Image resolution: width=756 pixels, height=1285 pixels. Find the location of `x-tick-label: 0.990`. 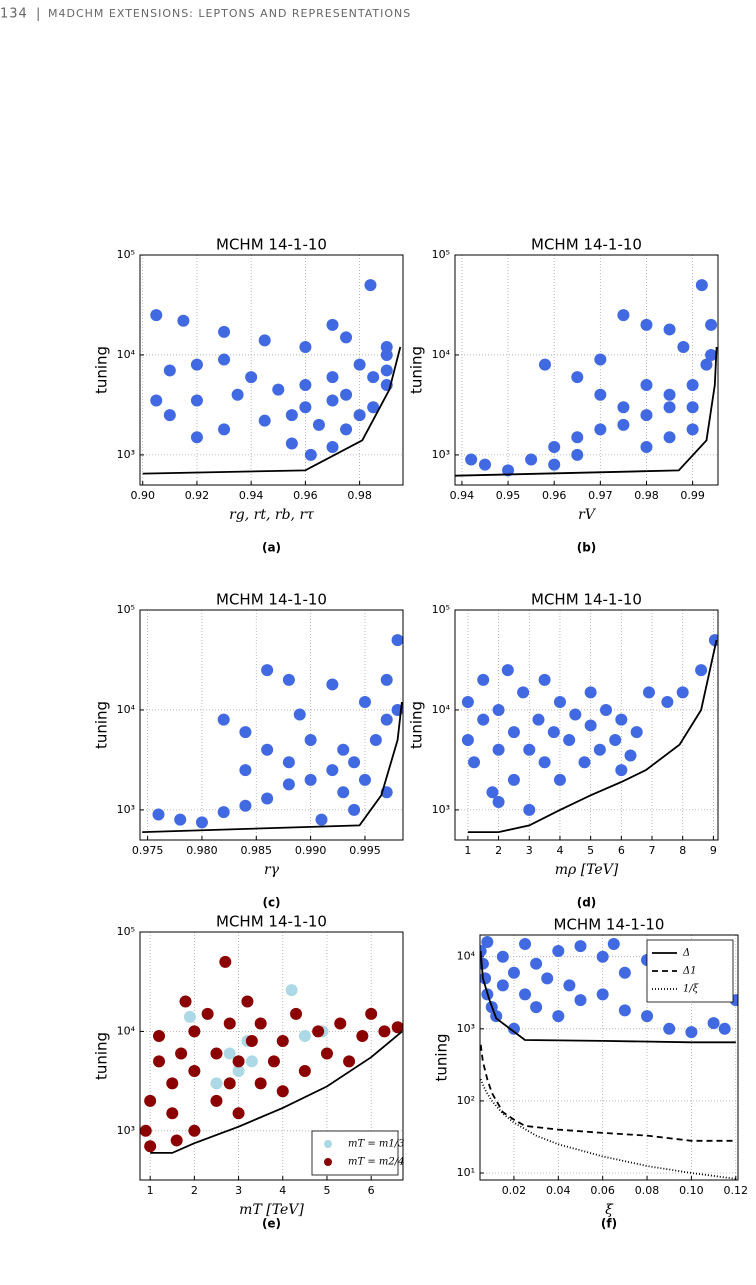

x-tick-label: 0.990 is located at coordinates (311, 850).